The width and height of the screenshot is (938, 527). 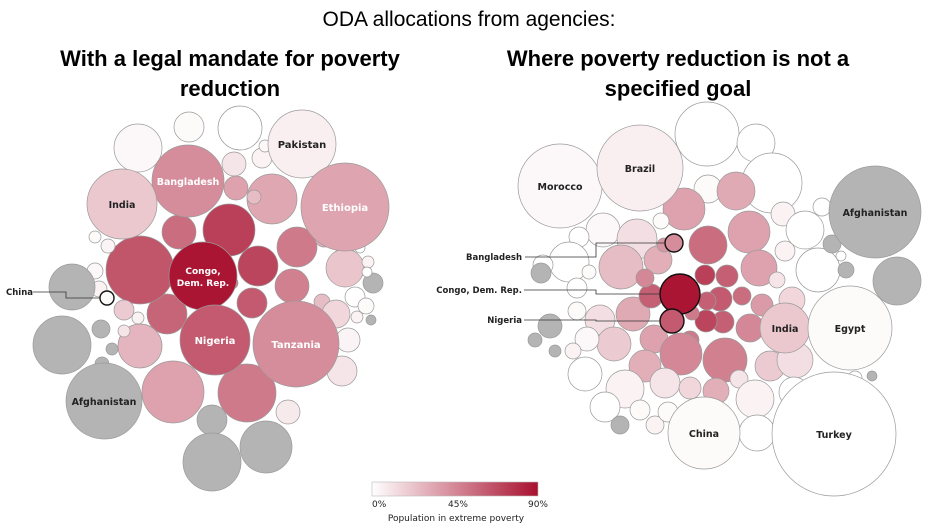 What do you see at coordinates (595, 250) in the screenshot?
I see `right-leader-line-bangladesh` at bounding box center [595, 250].